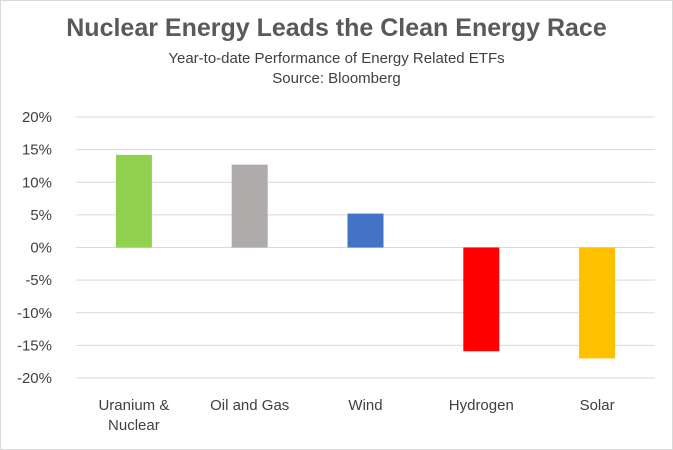 This screenshot has height=450, width=673. I want to click on y-axis-labels: 20% 15% 10% 5% 0% -5% -10% -15% -20%, so click(34, 248).